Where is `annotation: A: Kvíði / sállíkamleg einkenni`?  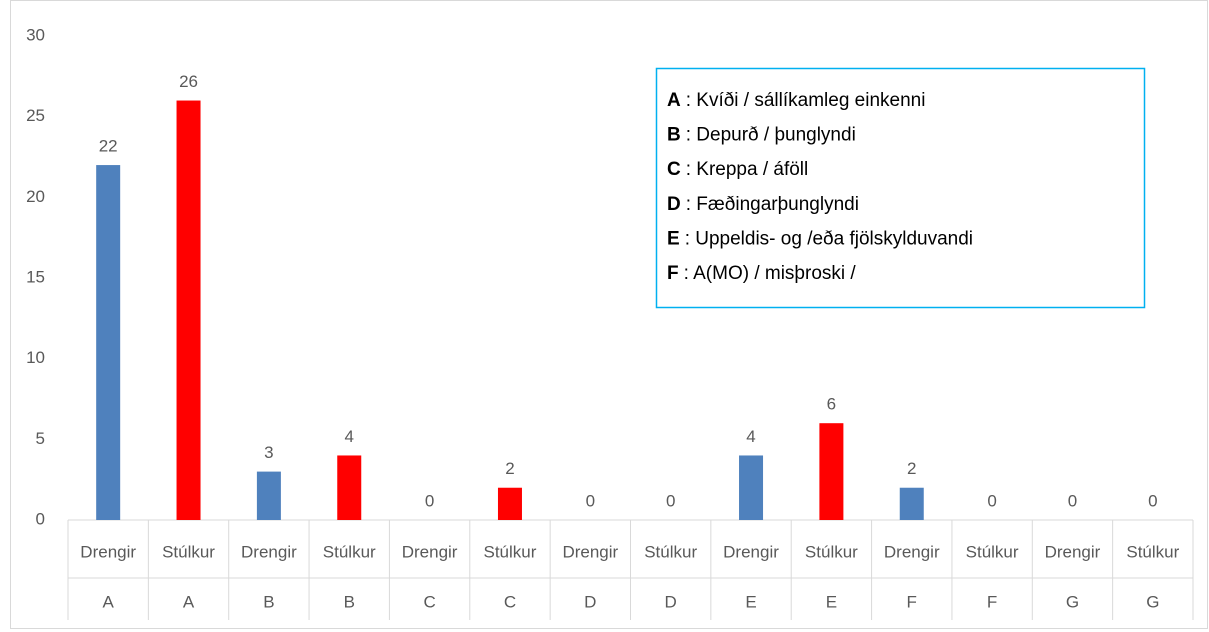 annotation: A: Kvíði / sállíkamleg einkenni is located at coordinates (796, 100).